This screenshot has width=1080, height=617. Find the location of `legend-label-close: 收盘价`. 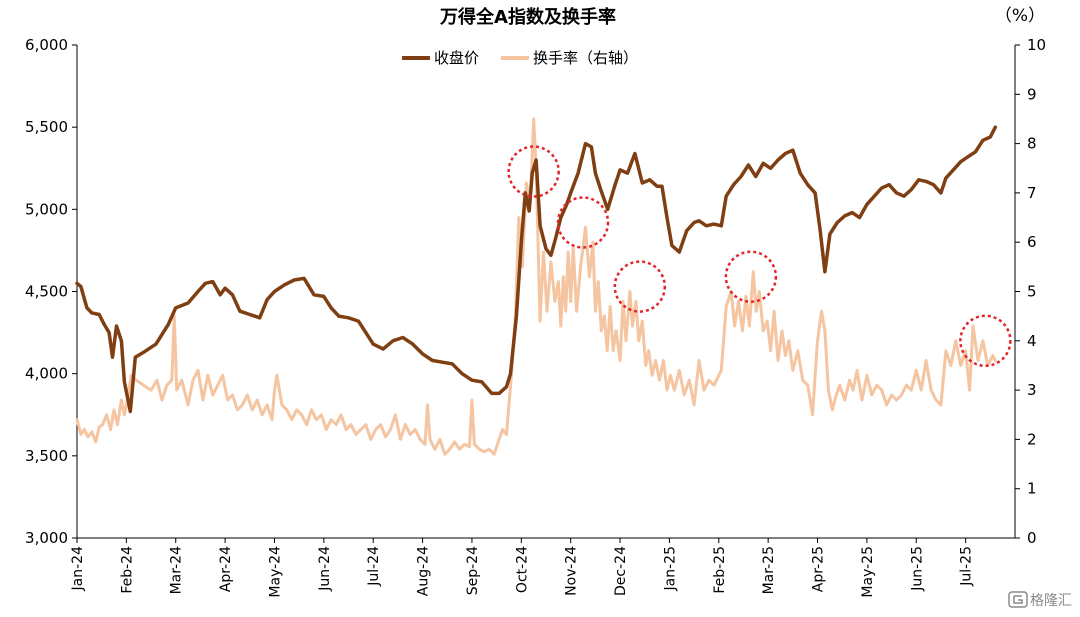

legend-label-close: 收盘价 is located at coordinates (456, 58).